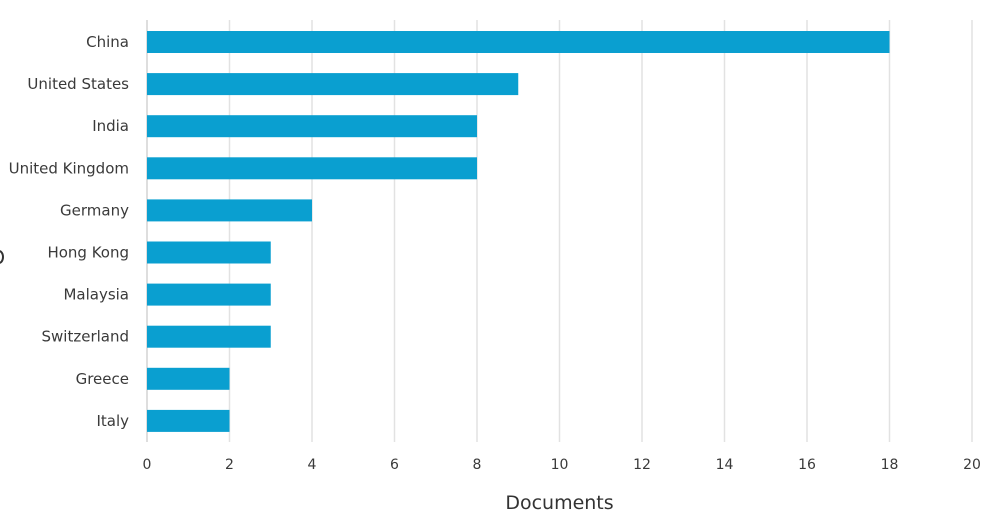 The width and height of the screenshot is (986, 521). Describe the element at coordinates (312, 126) in the screenshot. I see `bar-india` at that location.